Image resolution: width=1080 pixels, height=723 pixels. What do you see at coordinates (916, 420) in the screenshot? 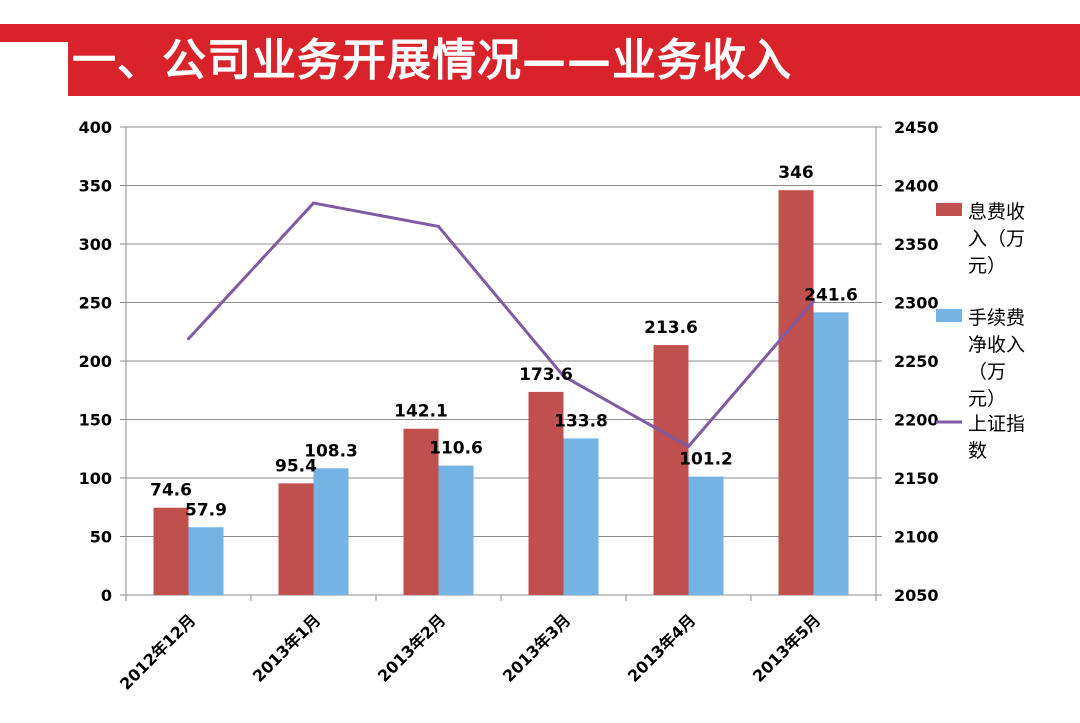
I see `right-axis-tick-label: 2200` at bounding box center [916, 420].